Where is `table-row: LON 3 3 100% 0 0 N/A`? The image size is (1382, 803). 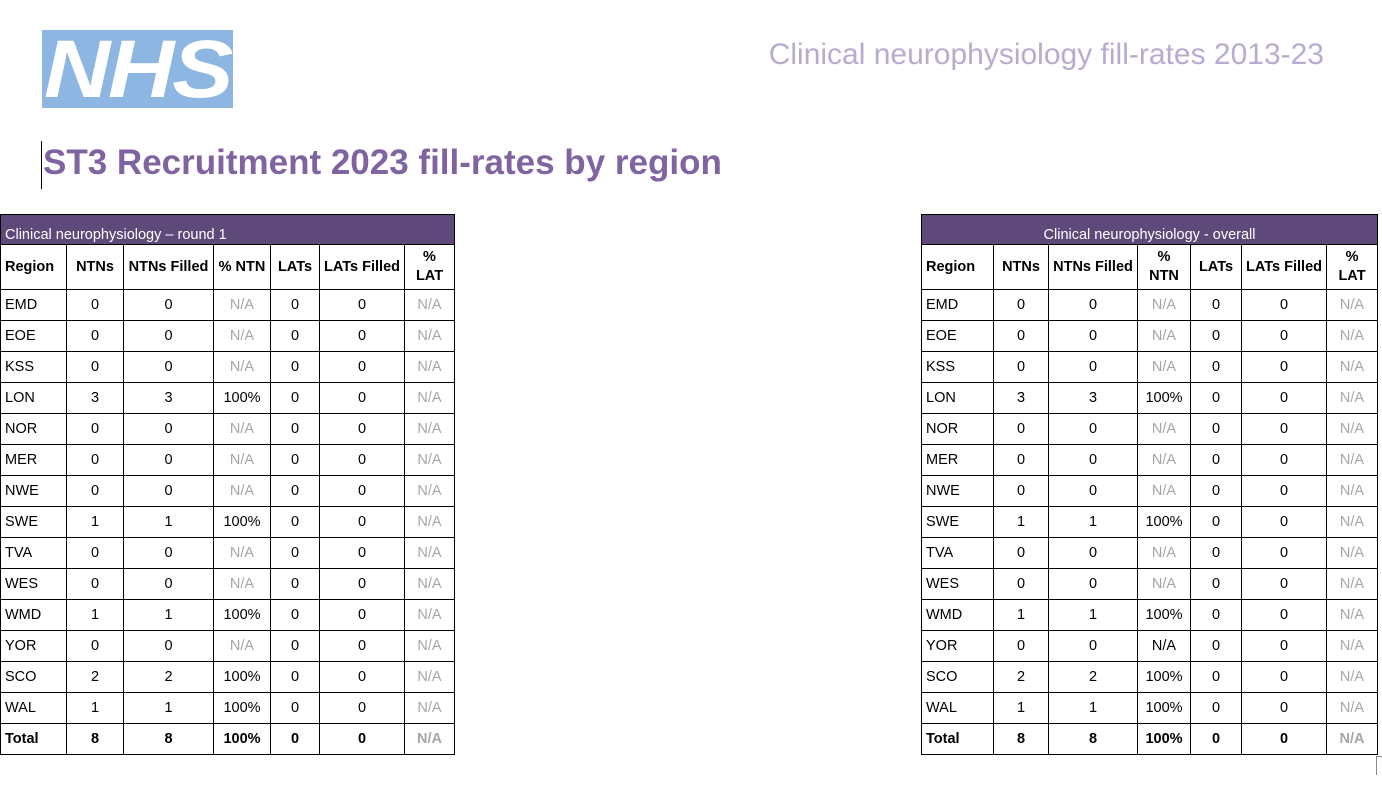
table-row: LON 3 3 100% 0 0 N/A is located at coordinates (227, 398).